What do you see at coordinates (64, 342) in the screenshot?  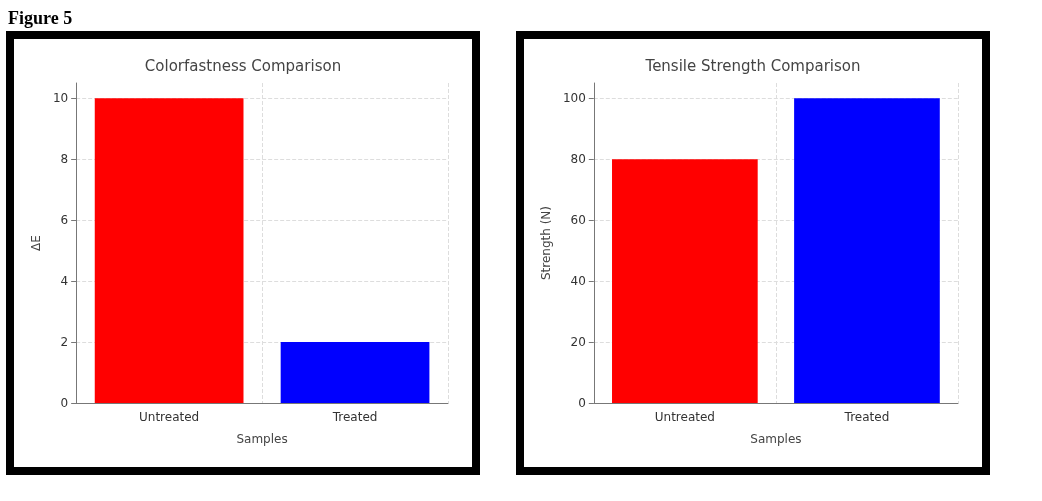 I see `y-tick-label: 2` at bounding box center [64, 342].